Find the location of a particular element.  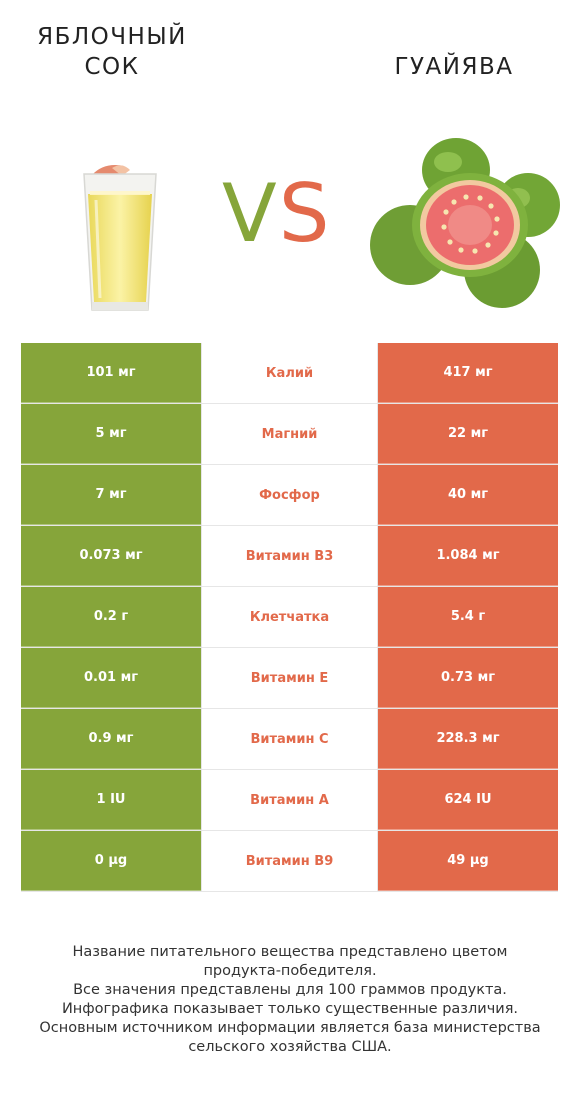

left-value: 1 IU is located at coordinates (111, 800).